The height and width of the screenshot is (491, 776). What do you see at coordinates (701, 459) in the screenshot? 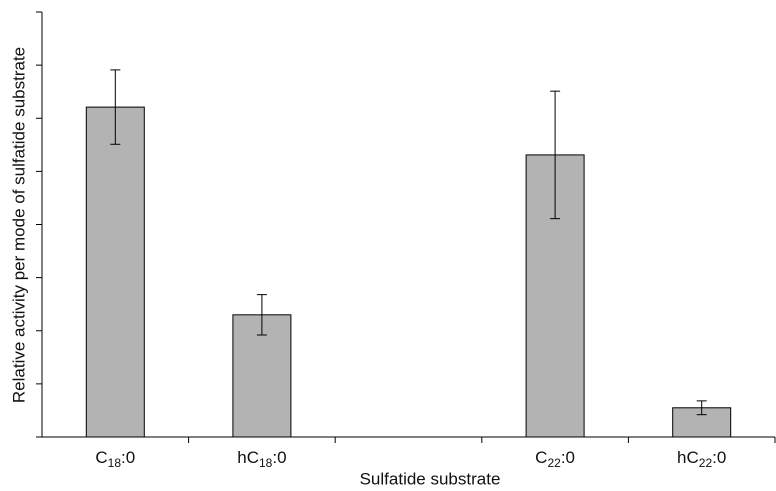
I see `x-tick-label: hC22:0` at bounding box center [701, 459].